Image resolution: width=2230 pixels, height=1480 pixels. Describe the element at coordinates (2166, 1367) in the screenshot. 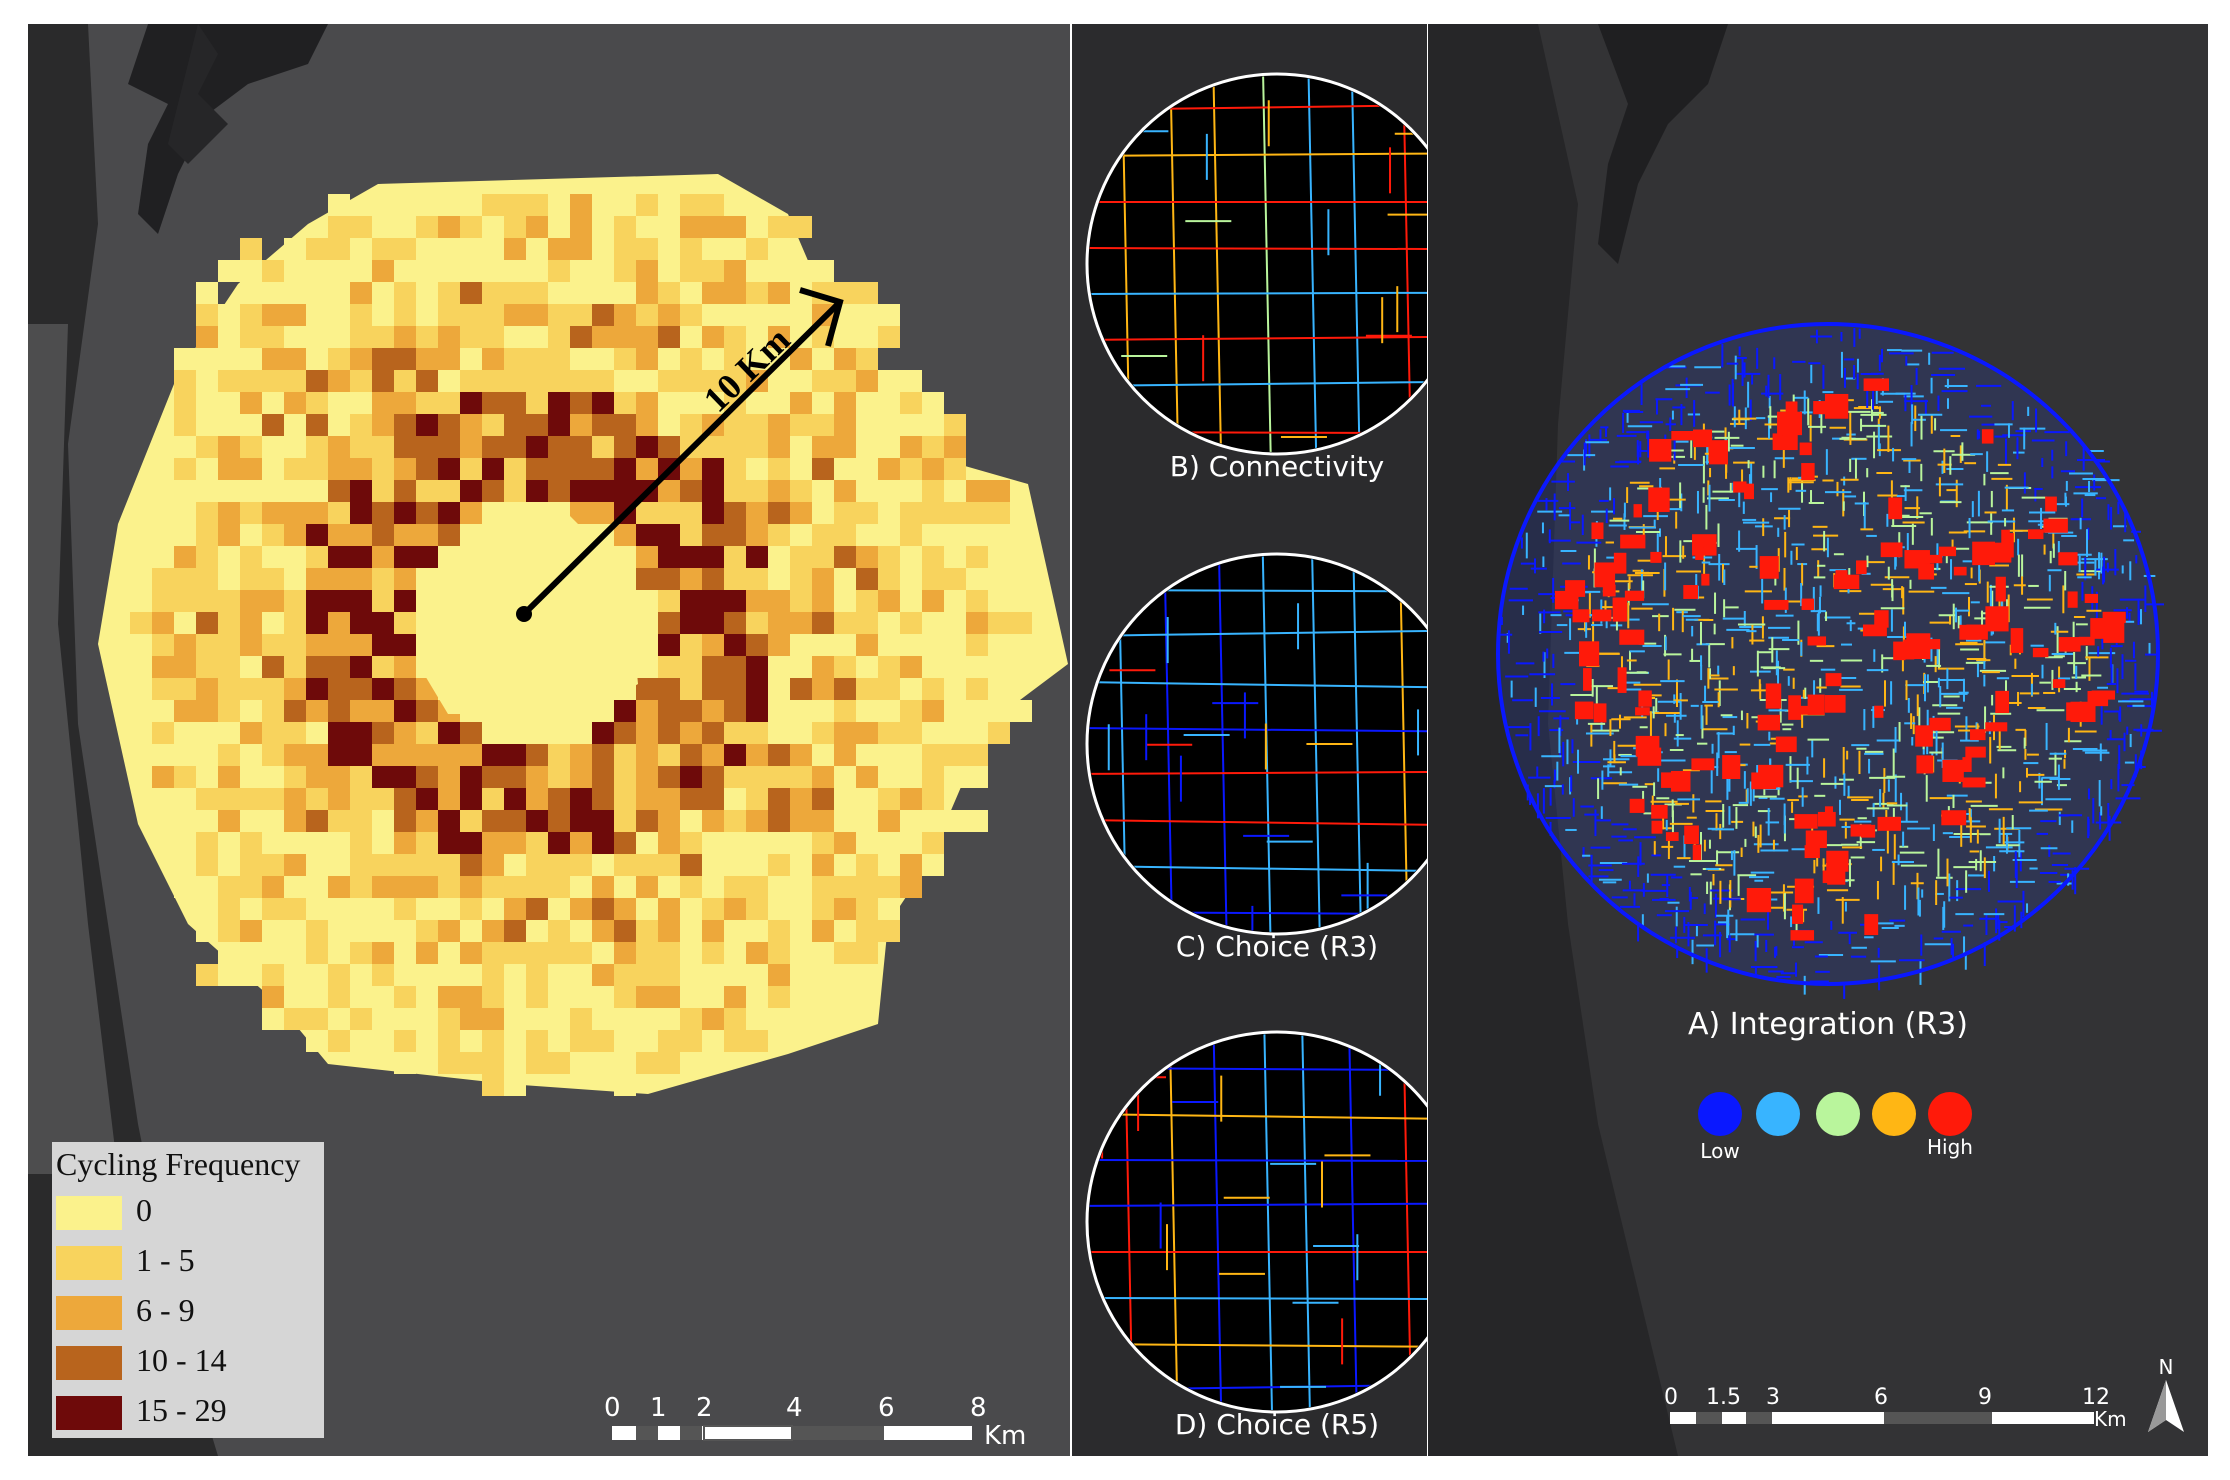

I see `north-label: N` at that location.